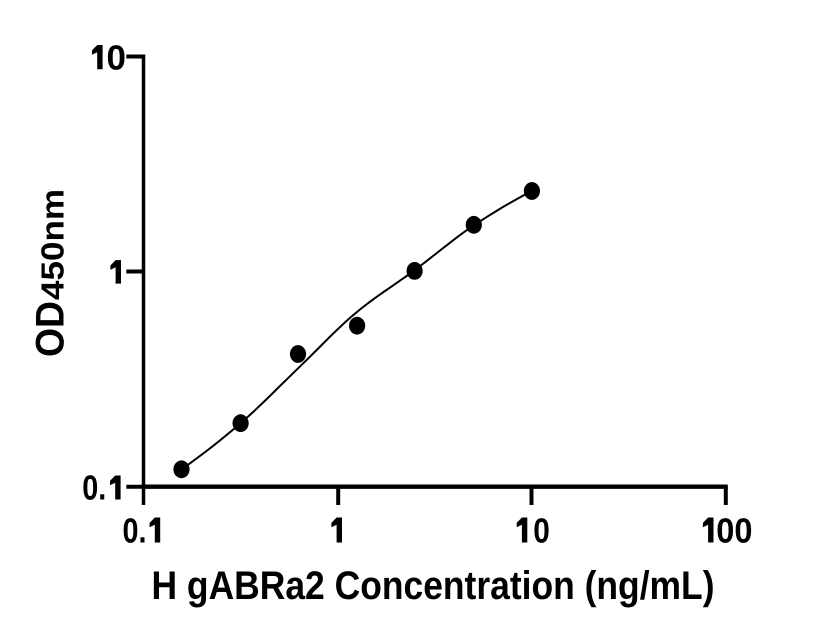  What do you see at coordinates (734, 531) in the screenshot?
I see `svg-text: 00` at bounding box center [734, 531].